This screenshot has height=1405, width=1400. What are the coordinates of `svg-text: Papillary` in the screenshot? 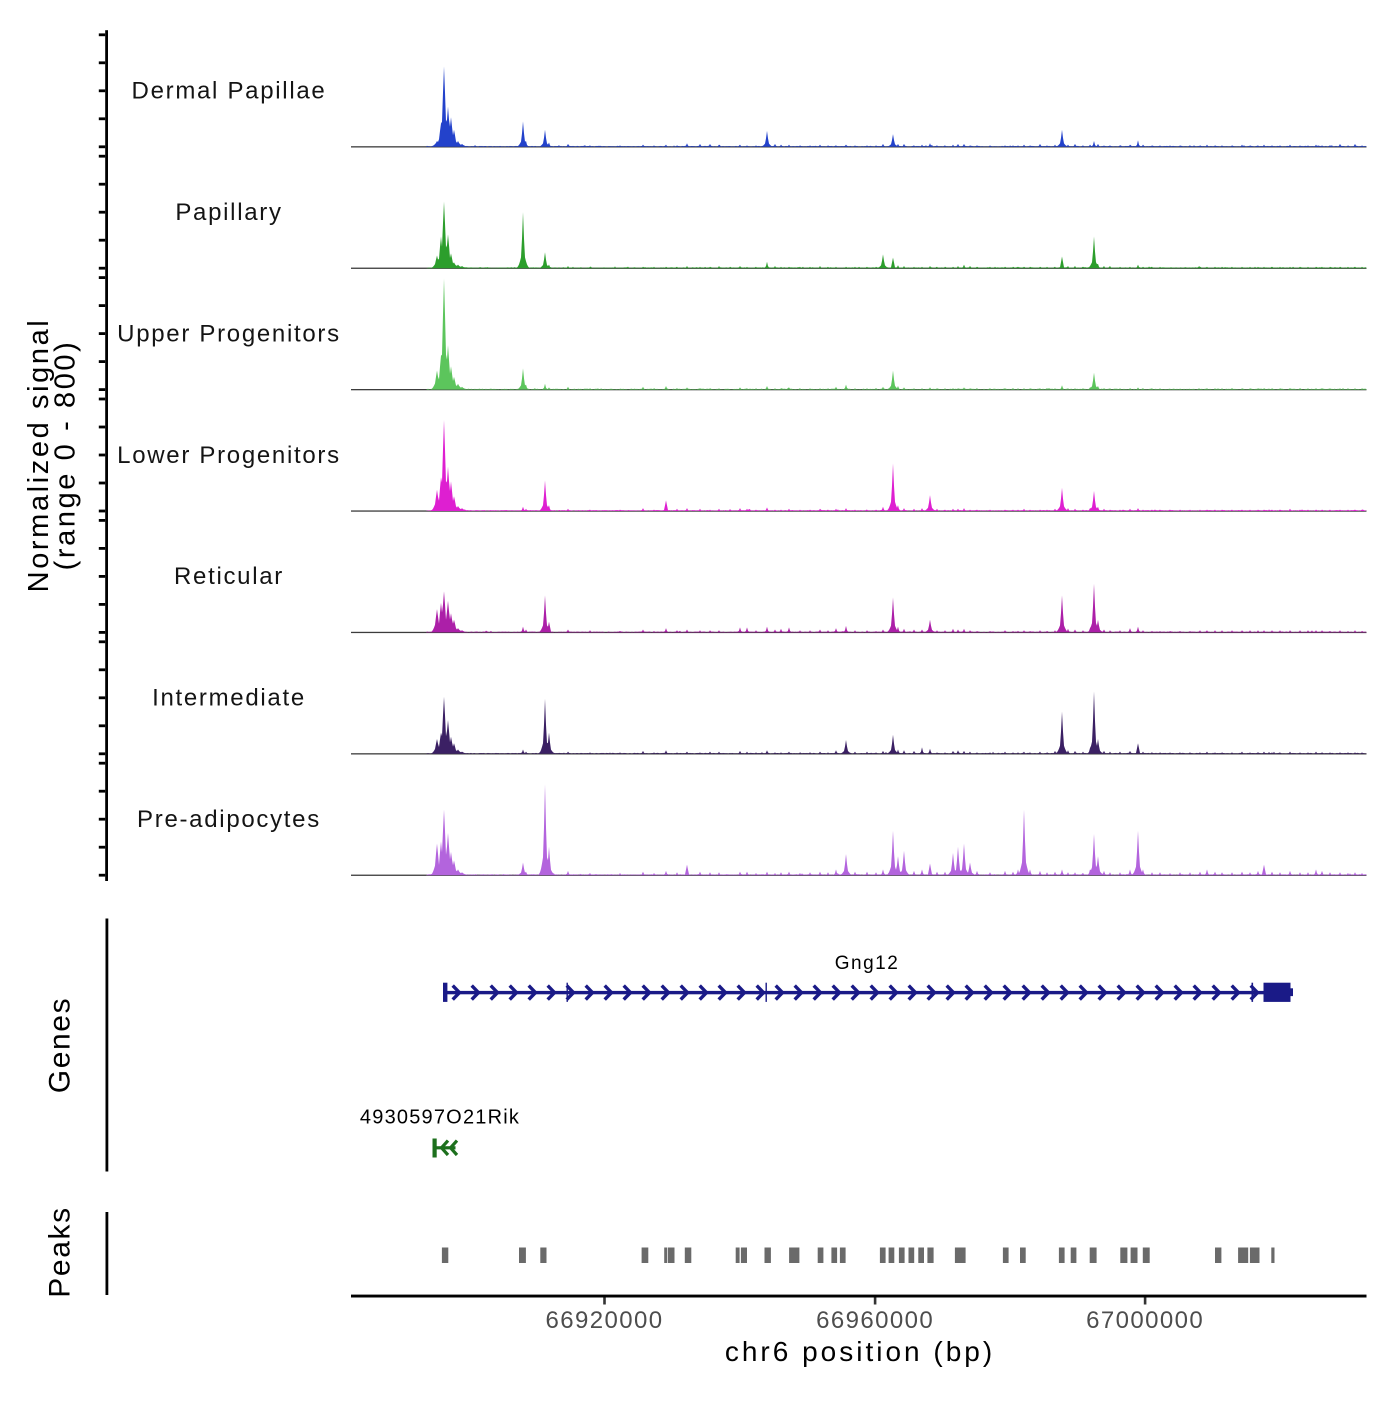 It's located at (228, 212).